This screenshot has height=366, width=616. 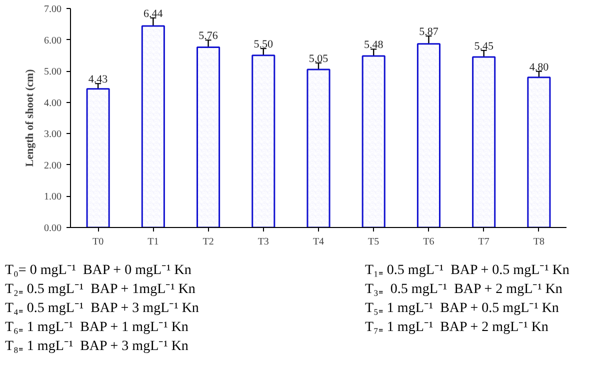 What do you see at coordinates (464, 290) in the screenshot?
I see `text: T₃₌ 0.5 mgL⁻¹ BAP + 2 mgL⁻¹ Kn` at bounding box center [464, 290].